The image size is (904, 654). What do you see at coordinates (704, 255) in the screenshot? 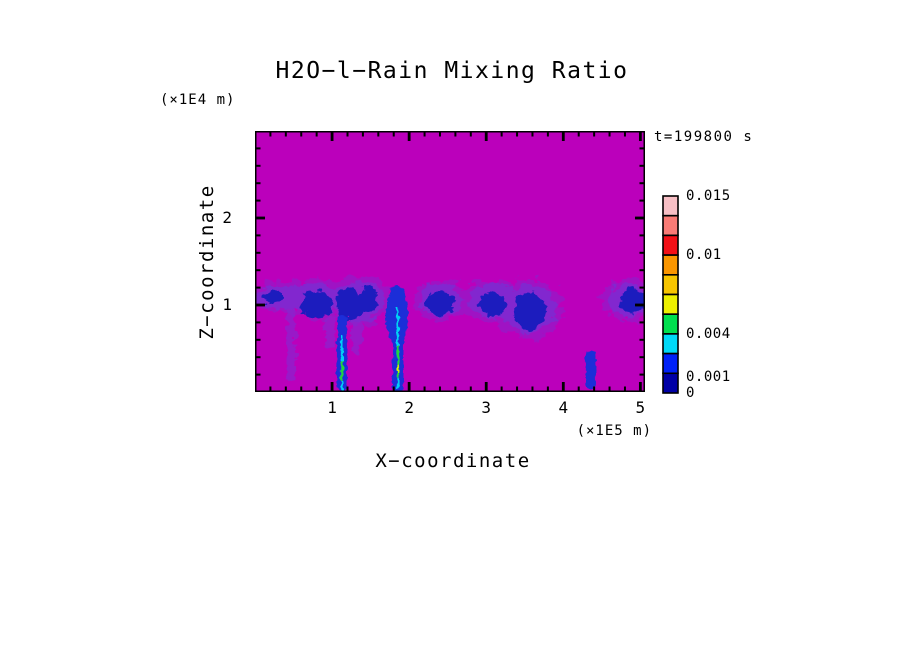
I see `colorbar-tick-label: 0.01` at bounding box center [704, 255].